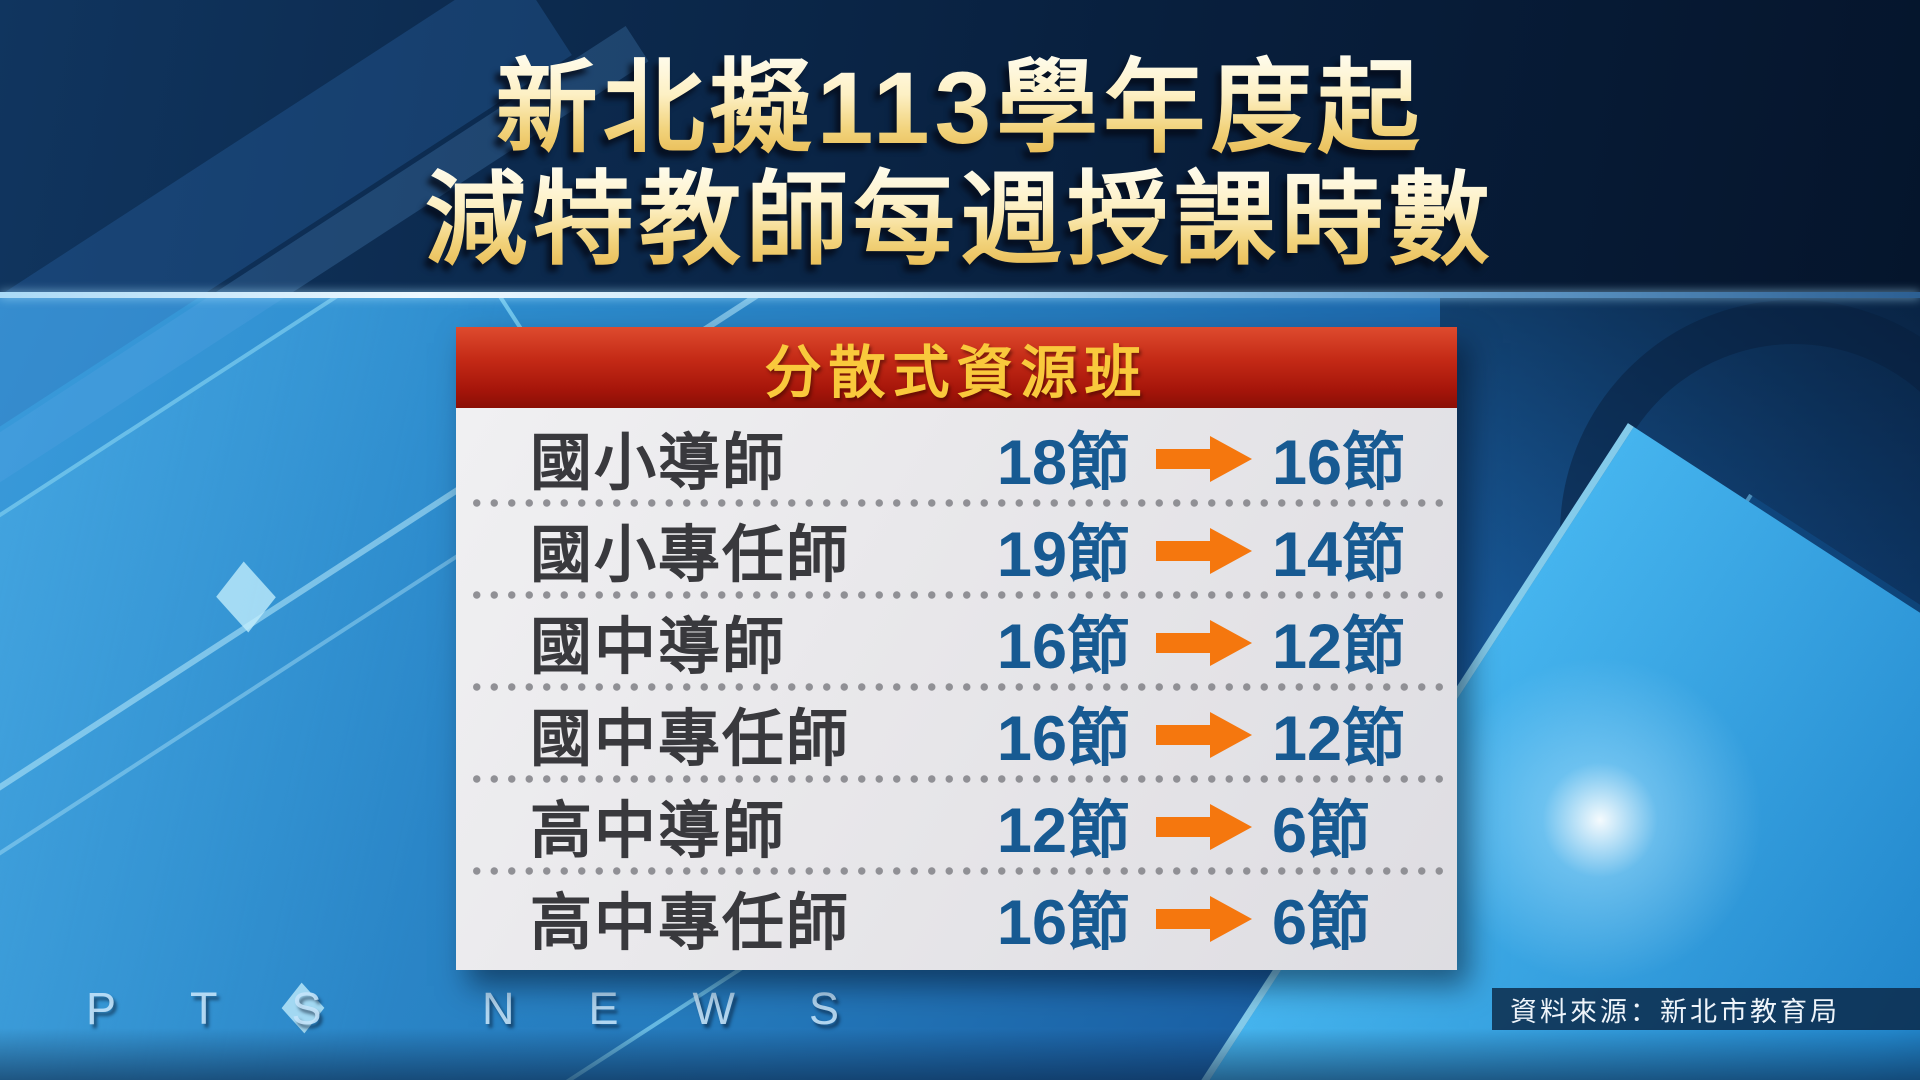 The width and height of the screenshot is (1920, 1080). I want to click on row-value-after: 14節, so click(1339, 554).